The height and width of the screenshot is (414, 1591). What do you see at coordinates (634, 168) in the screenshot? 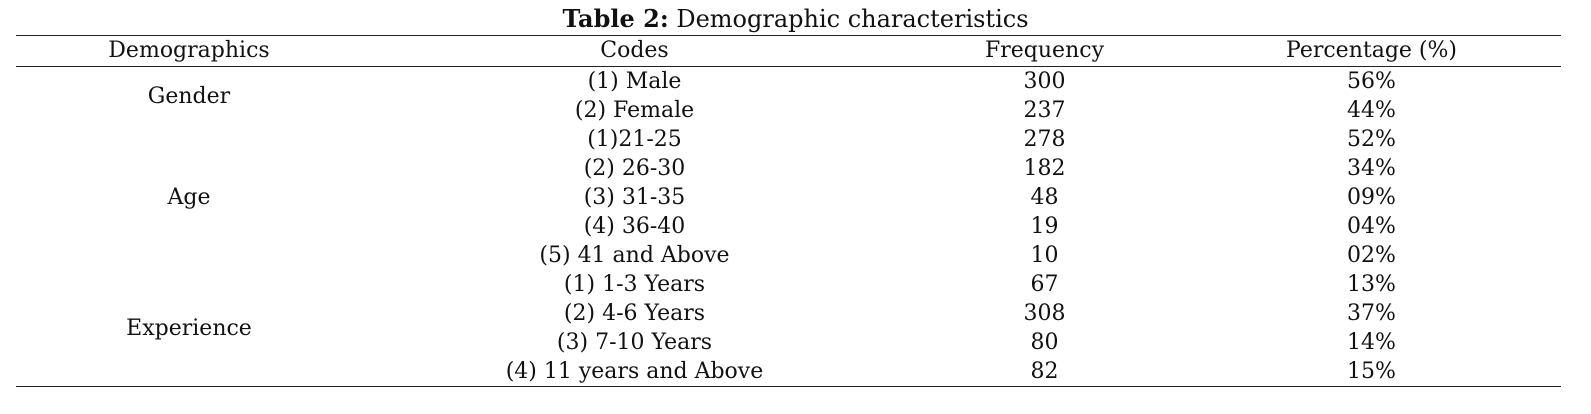
I see `code-cell: (2) 26-30` at bounding box center [634, 168].